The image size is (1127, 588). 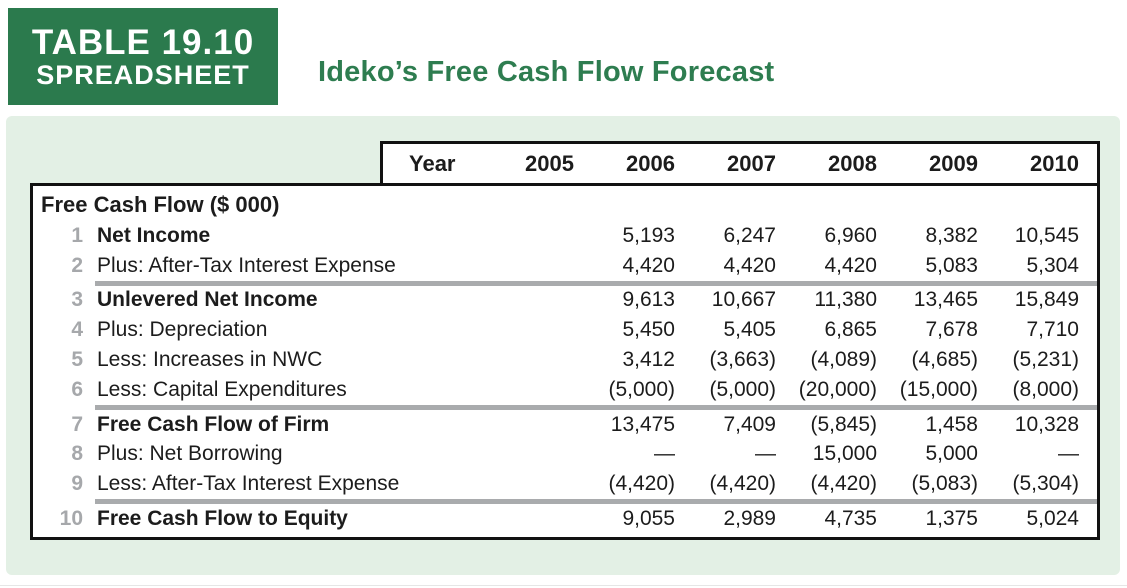 I want to click on table-number-label: TABLE 19.10, so click(x=143, y=42).